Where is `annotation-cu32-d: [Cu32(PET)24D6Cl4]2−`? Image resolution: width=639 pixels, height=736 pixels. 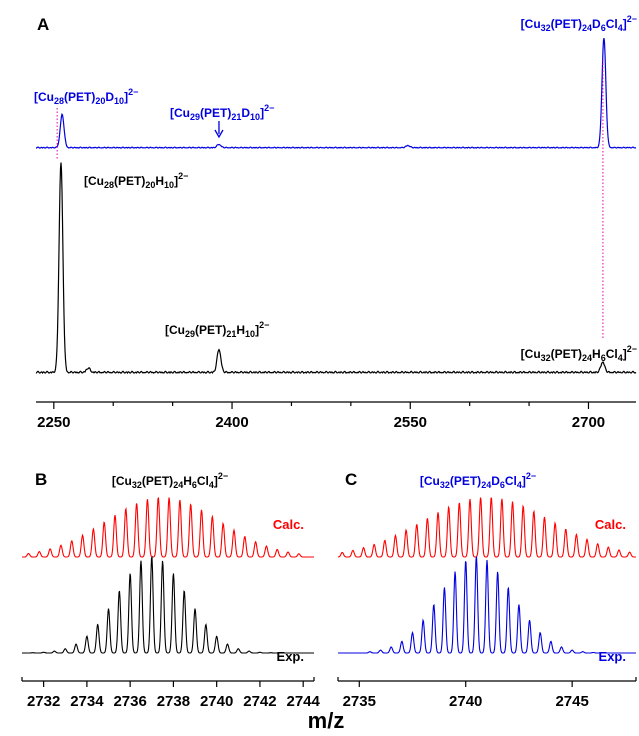 annotation-cu32-d: [Cu32(PET)24D6Cl4]2− is located at coordinates (579, 23).